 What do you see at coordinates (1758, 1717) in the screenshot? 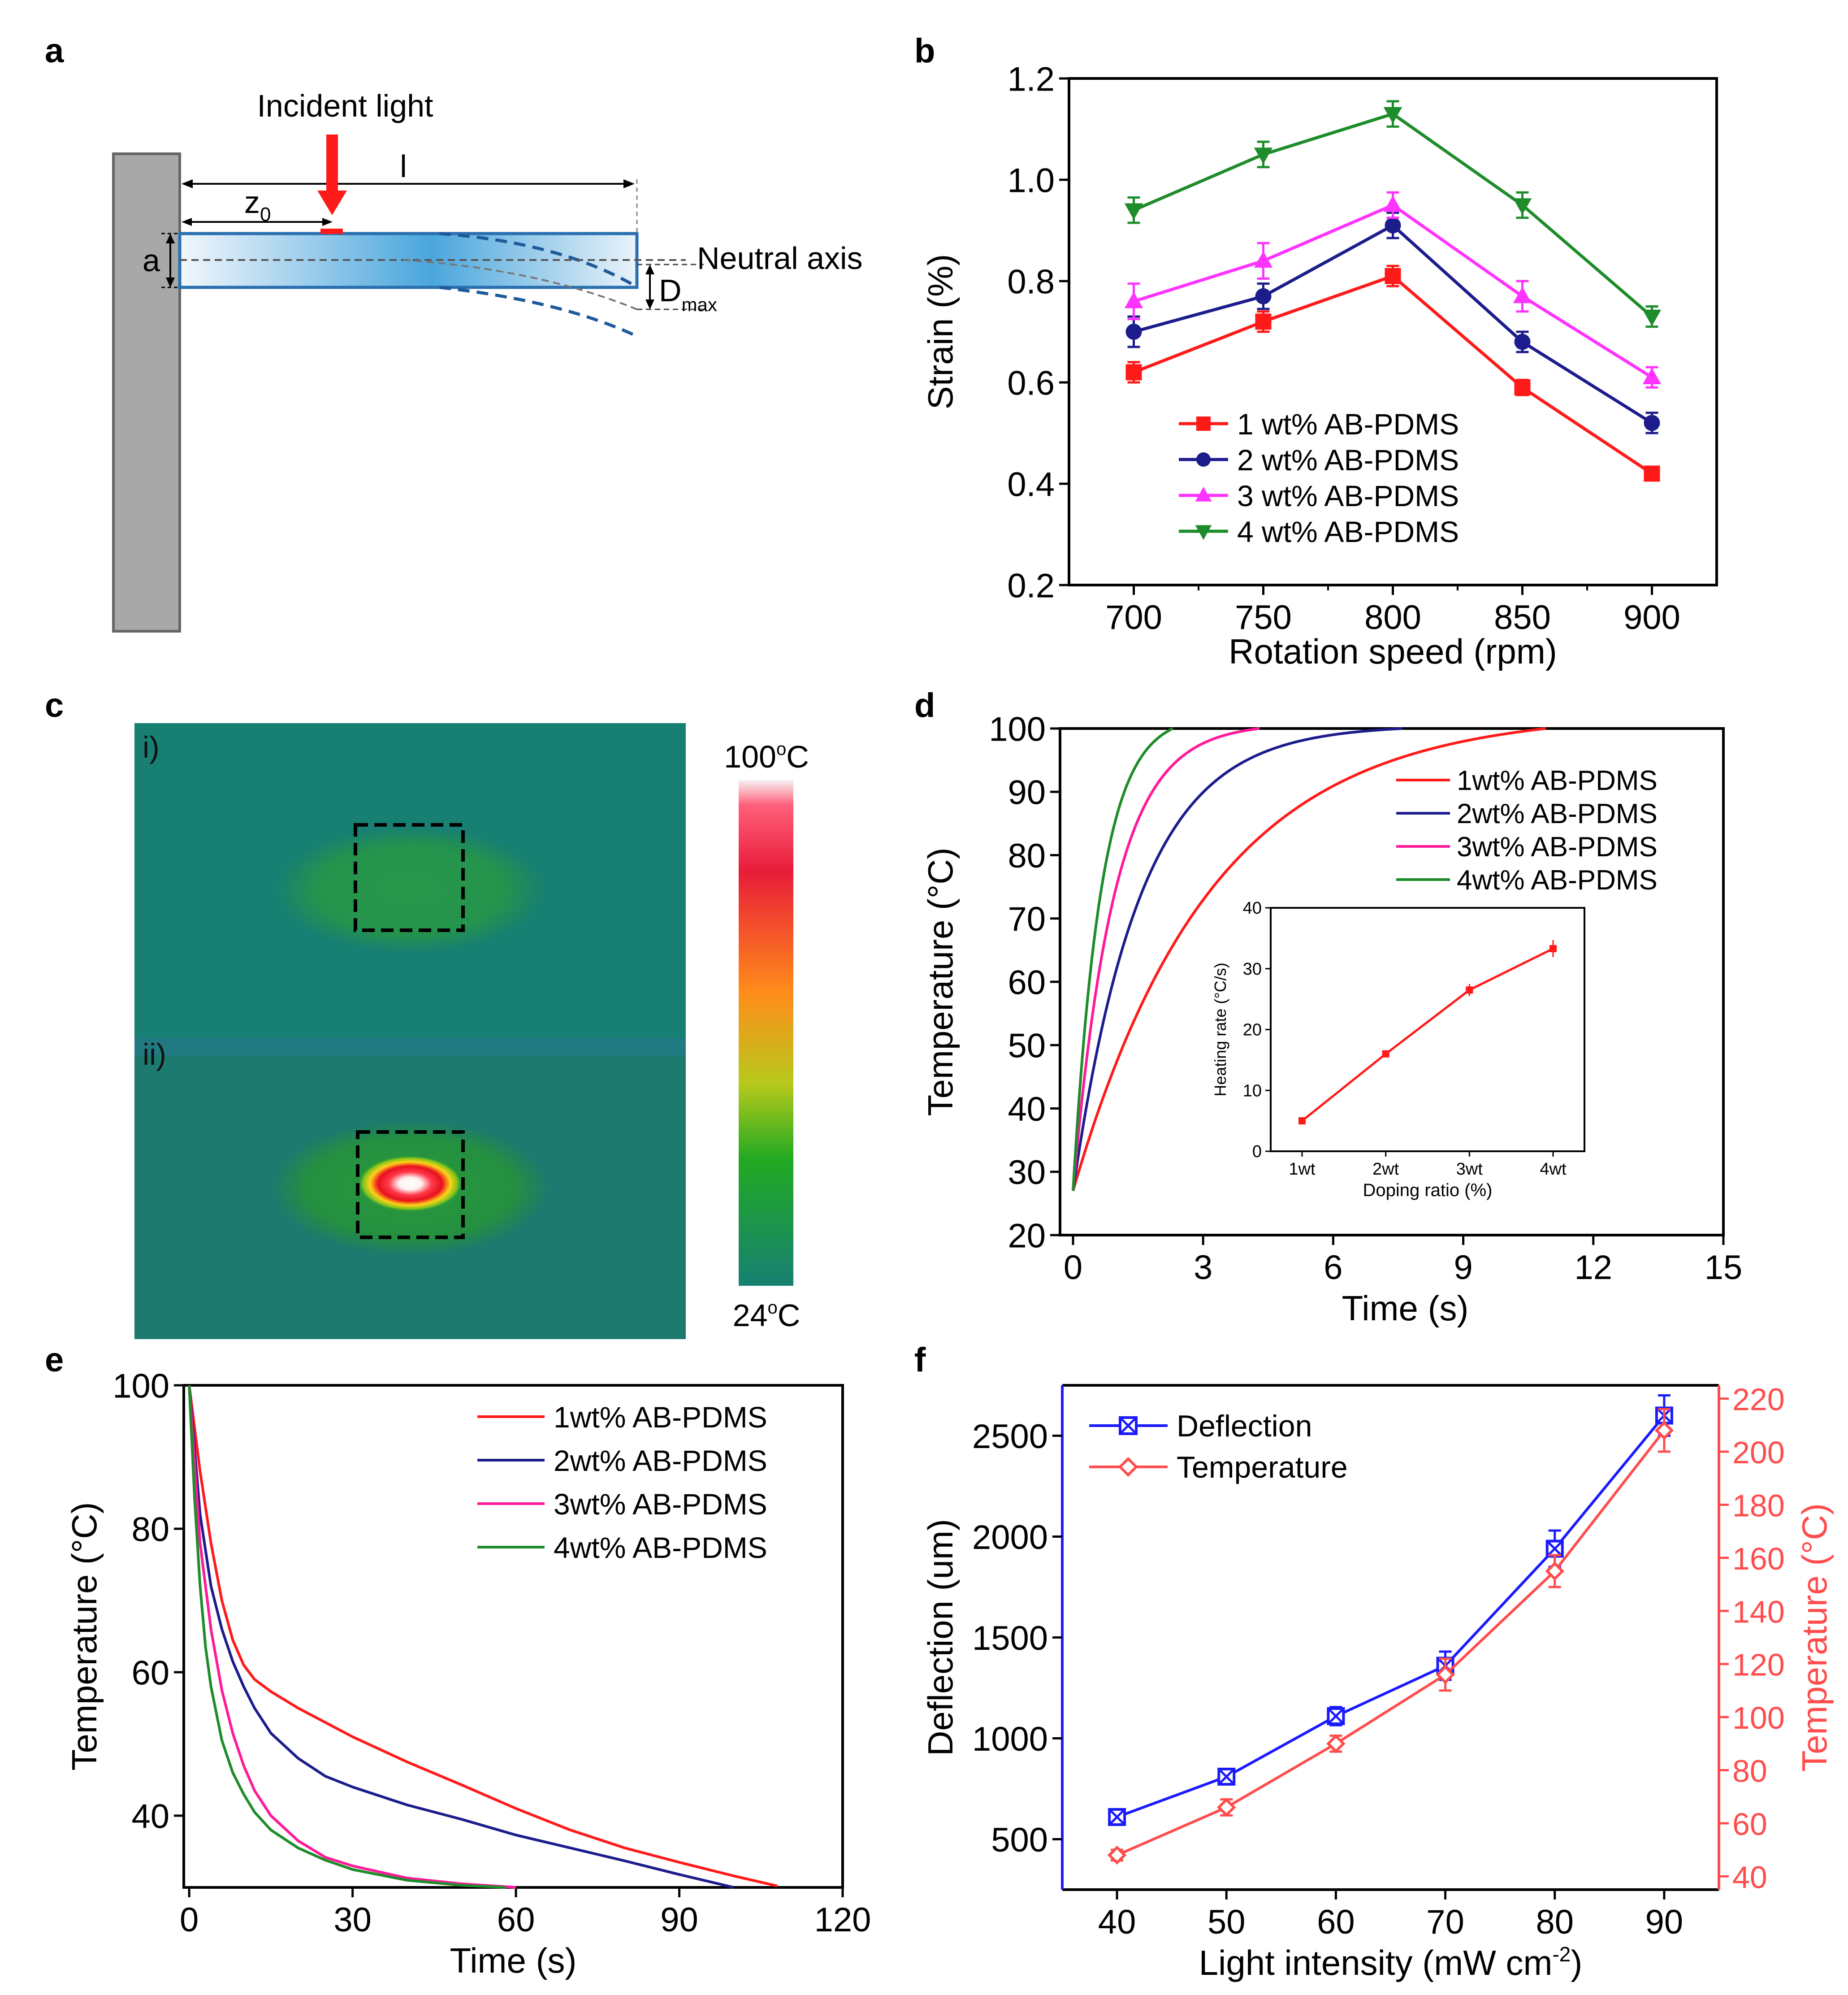
I see `y2-tick-label: 100` at bounding box center [1758, 1717].